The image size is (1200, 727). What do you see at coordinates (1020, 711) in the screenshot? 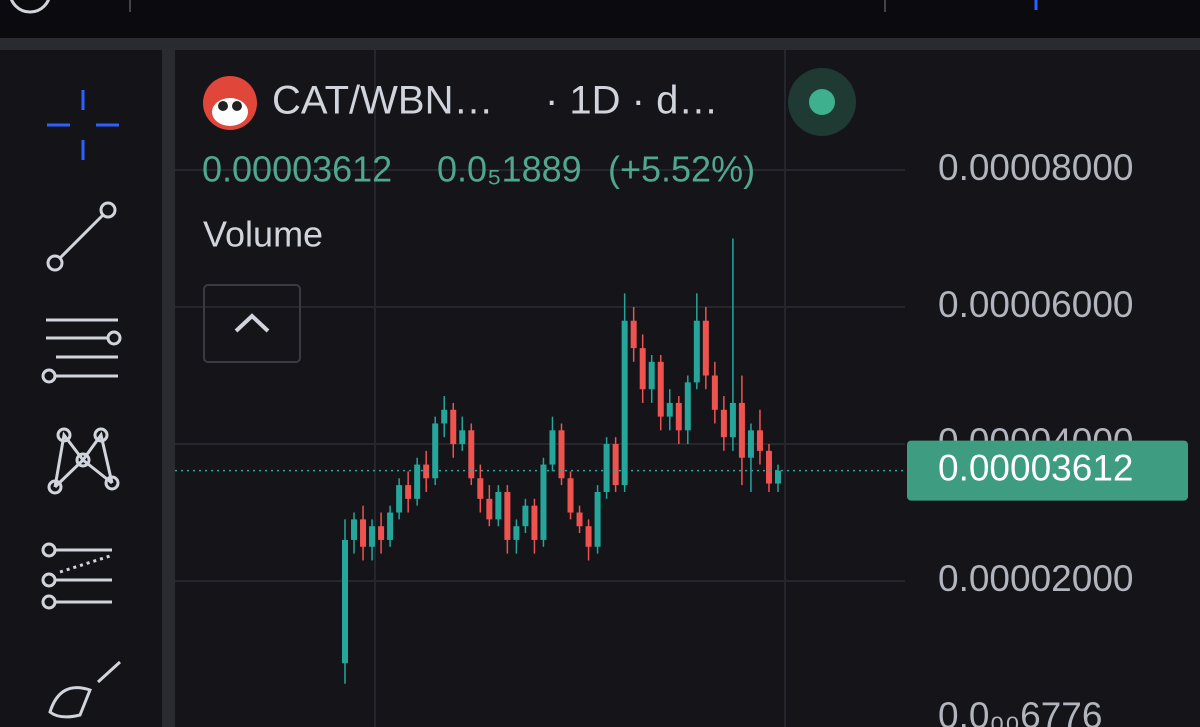
I see `volume-axis-label: 0.0₀₀6776` at bounding box center [1020, 711].